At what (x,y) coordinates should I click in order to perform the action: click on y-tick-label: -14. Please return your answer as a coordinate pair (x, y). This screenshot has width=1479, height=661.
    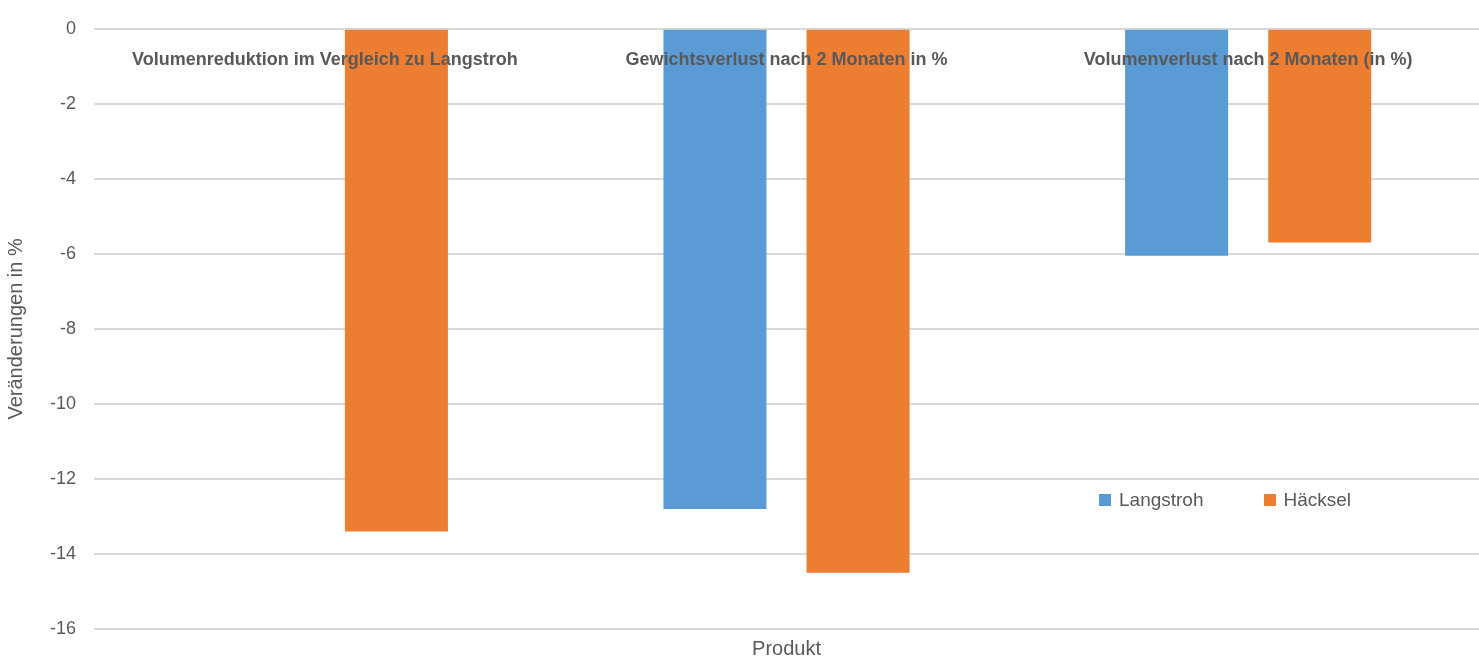
    Looking at the image, I should click on (63, 552).